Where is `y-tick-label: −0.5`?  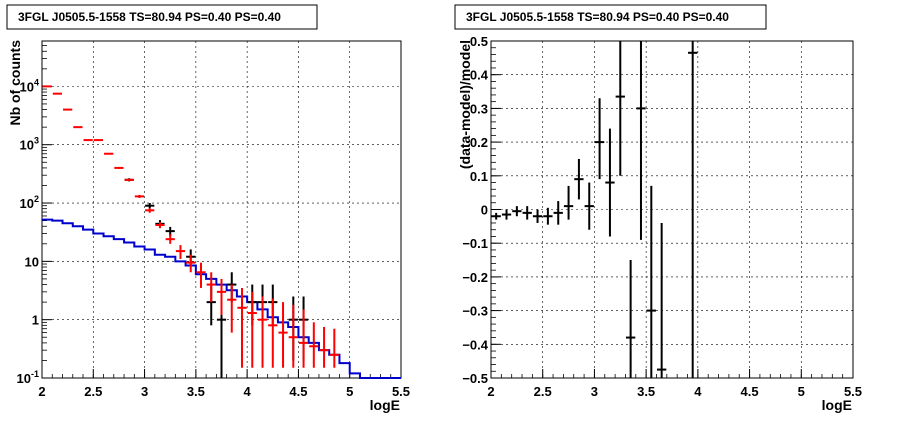
y-tick-label: −0.5 is located at coordinates (475, 378).